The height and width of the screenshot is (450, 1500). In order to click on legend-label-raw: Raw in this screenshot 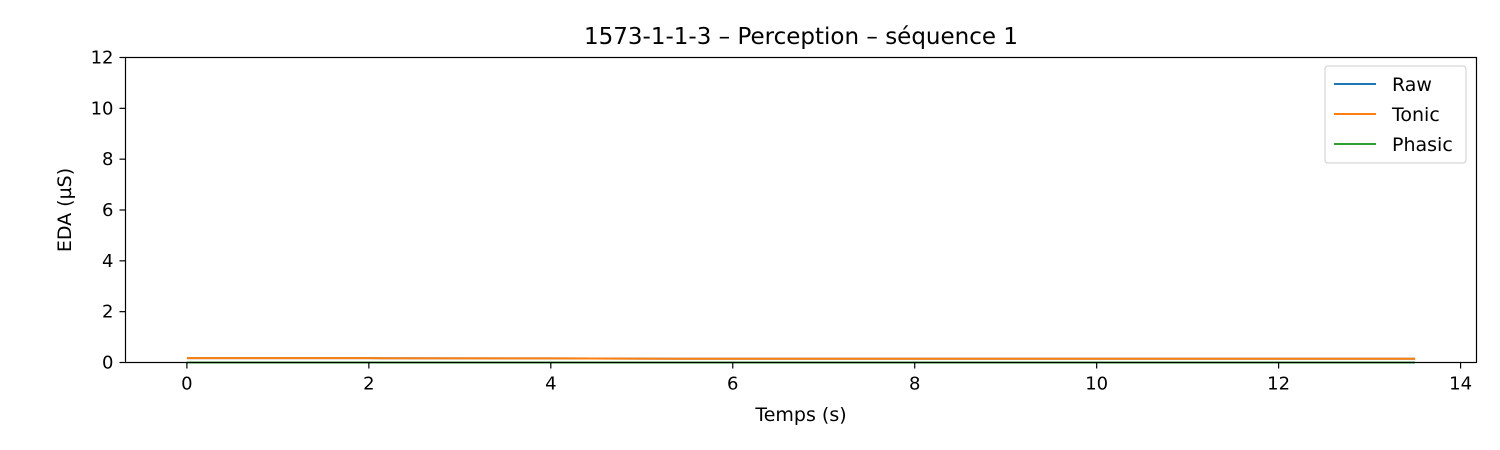, I will do `click(1412, 85)`.